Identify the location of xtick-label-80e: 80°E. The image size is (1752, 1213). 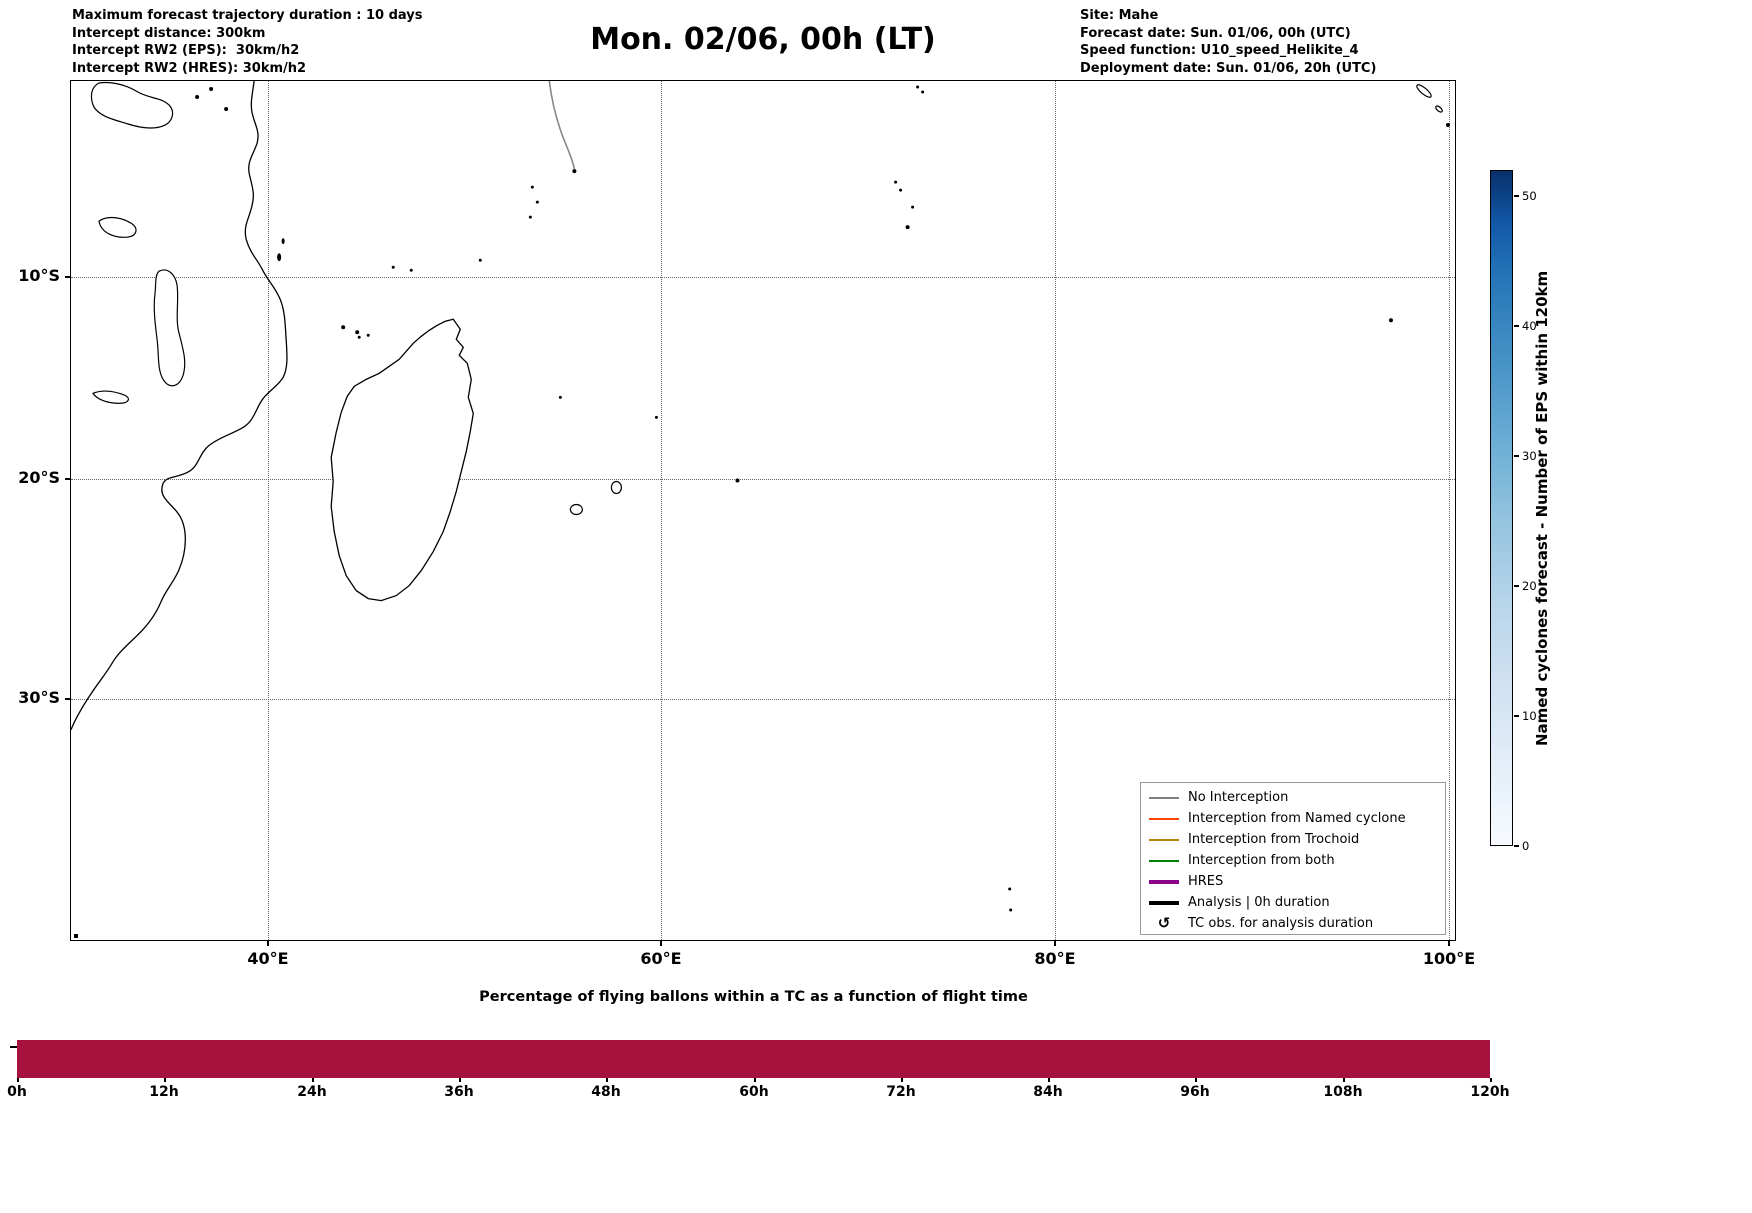
(1055, 958).